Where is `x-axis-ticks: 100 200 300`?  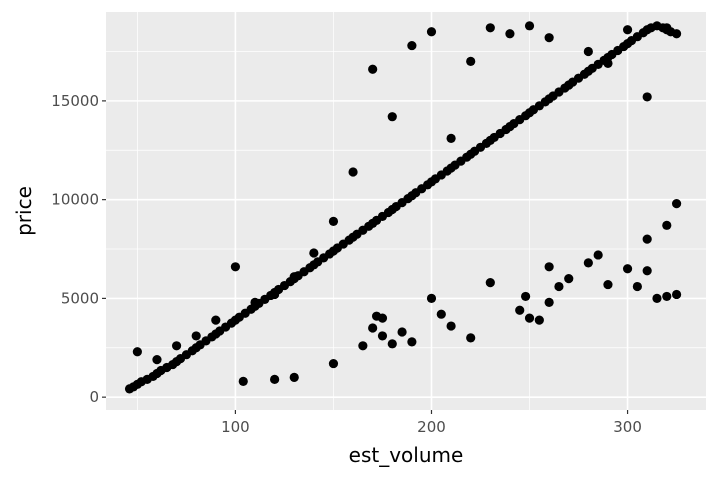
x-axis-ticks: 100 200 300 is located at coordinates (431, 423).